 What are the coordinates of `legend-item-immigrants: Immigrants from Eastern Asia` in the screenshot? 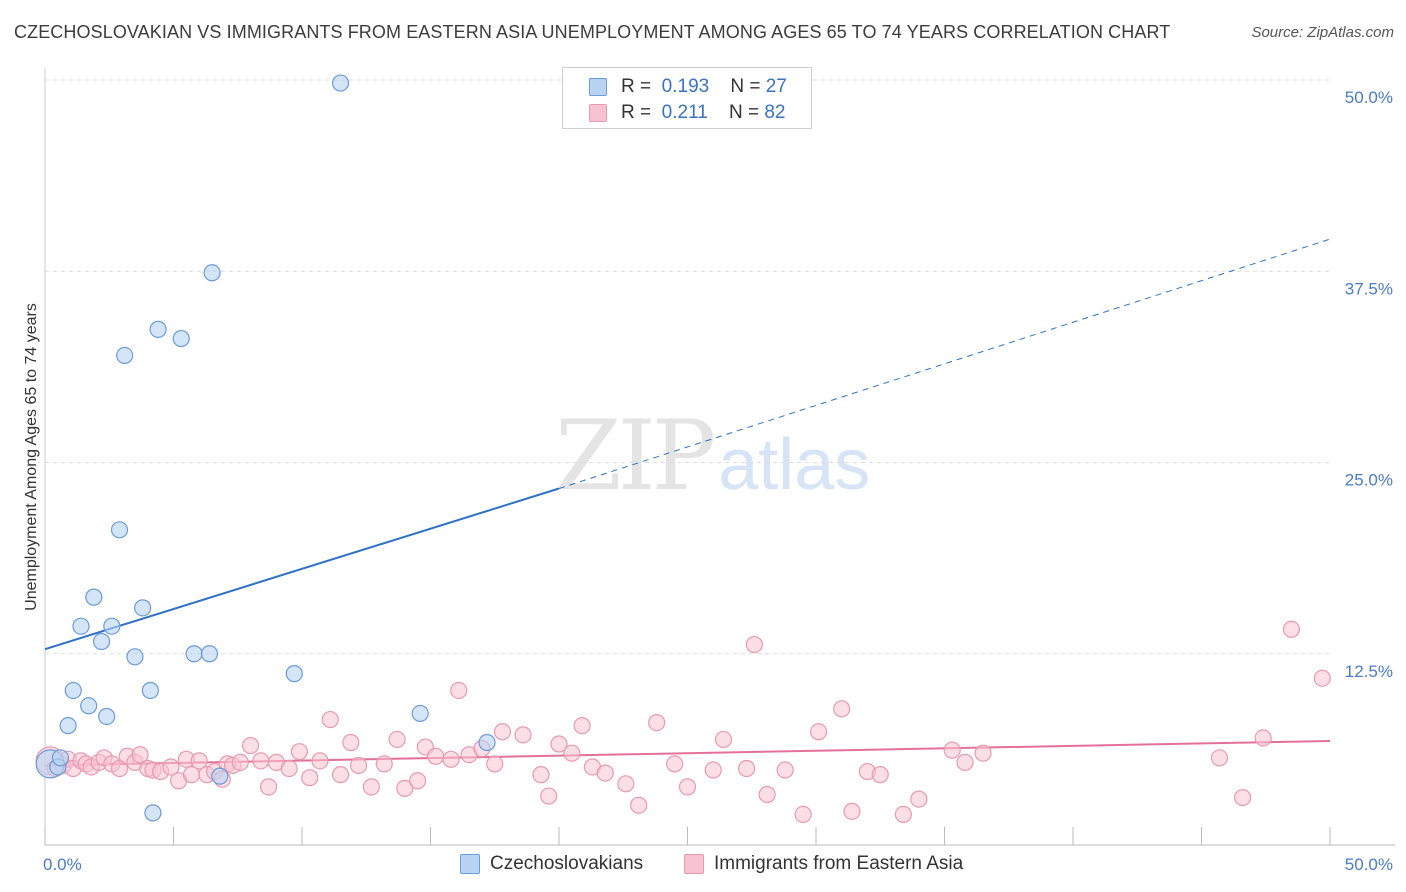 It's located at (823, 864).